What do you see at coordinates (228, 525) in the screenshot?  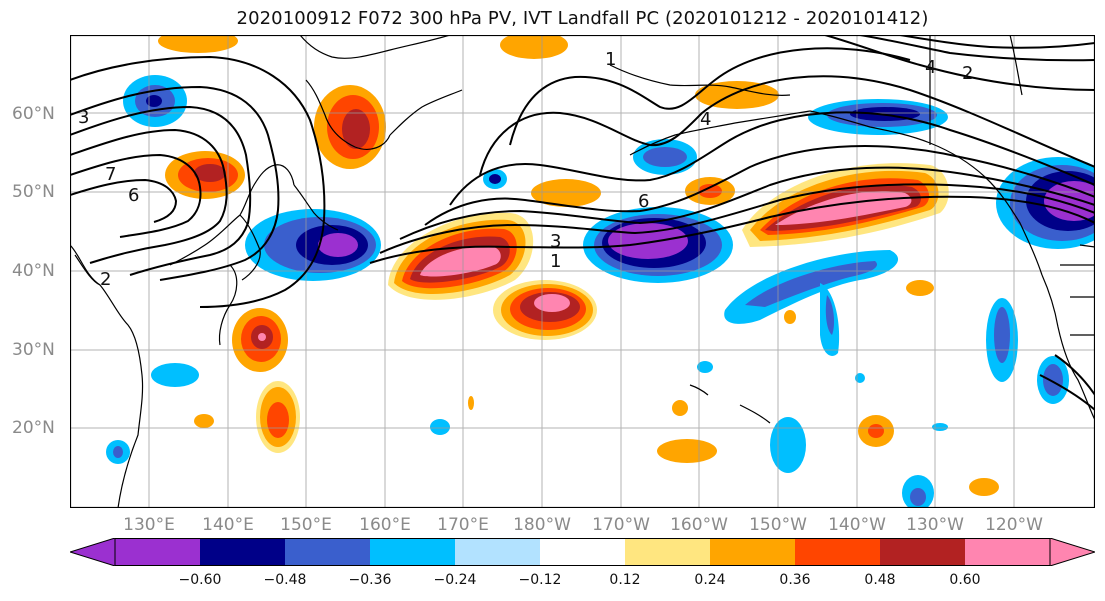 I see `lon-label-140e: 140°E` at bounding box center [228, 525].